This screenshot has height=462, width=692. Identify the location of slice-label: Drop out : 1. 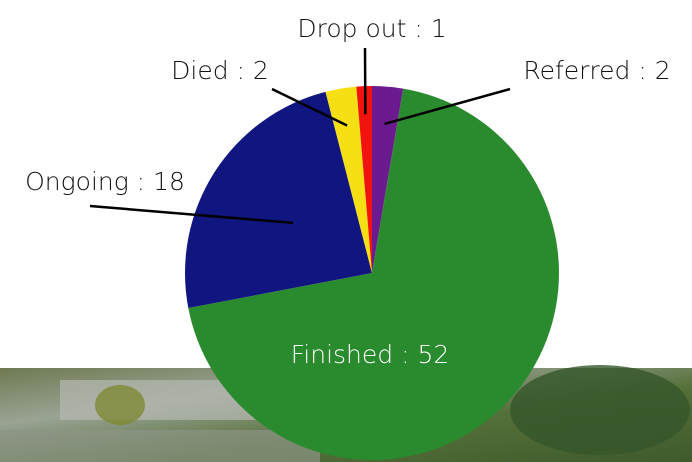
(371, 28).